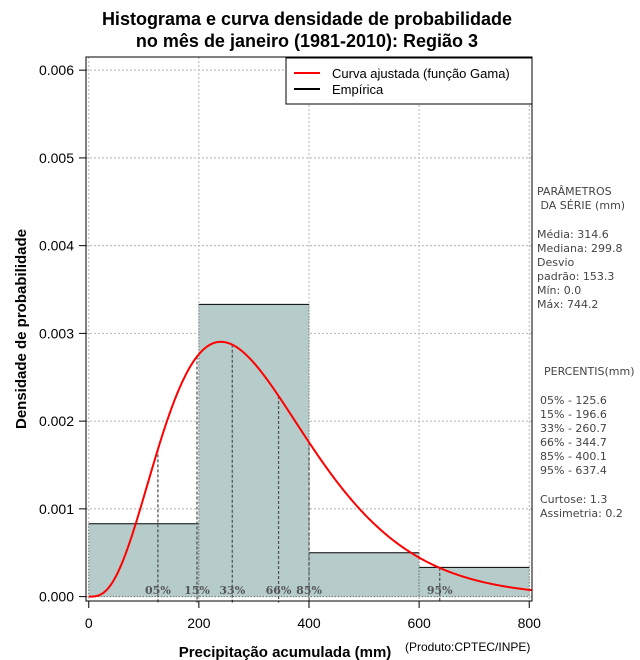  I want to click on param-mediana: Mediana: 299.8, so click(579, 248).